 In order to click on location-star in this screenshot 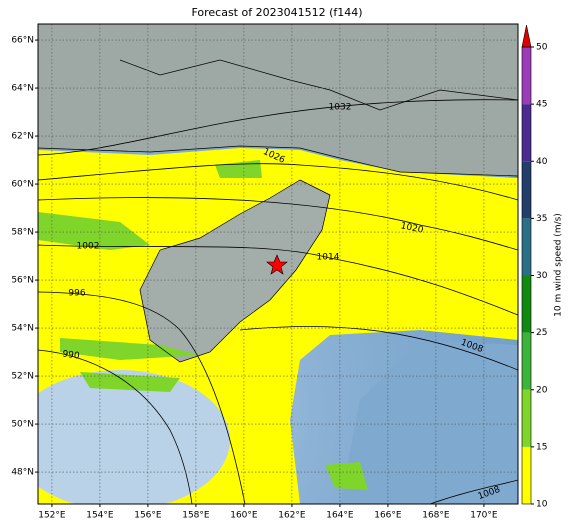, I will do `click(277, 264)`.